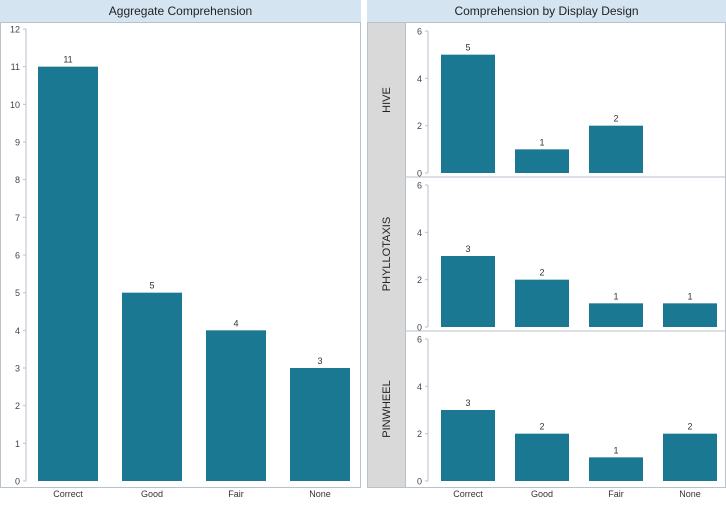 The width and height of the screenshot is (726, 506). I want to click on row-label-hive: HIVE, so click(387, 100).